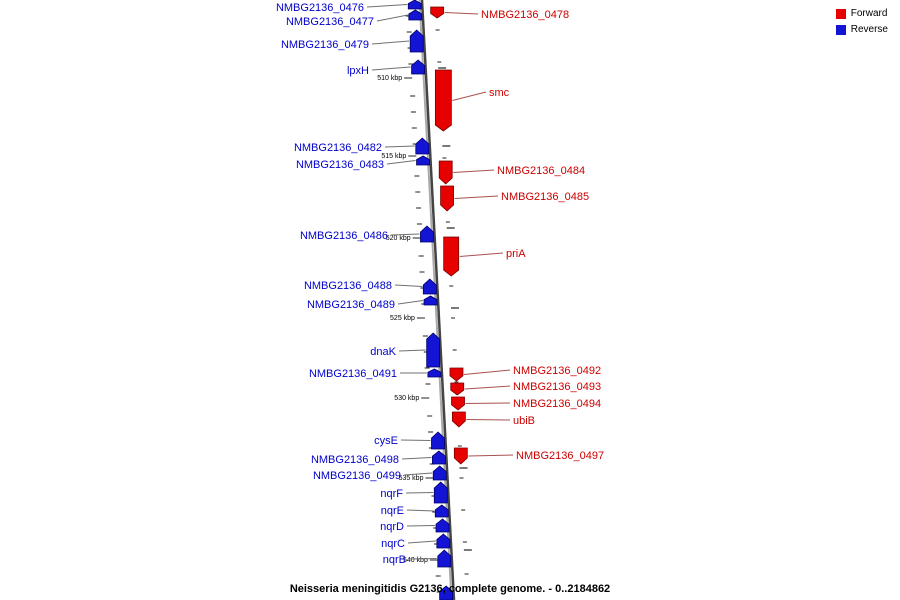  What do you see at coordinates (442, 525) in the screenshot?
I see `gene-glyph-nqrD` at bounding box center [442, 525].